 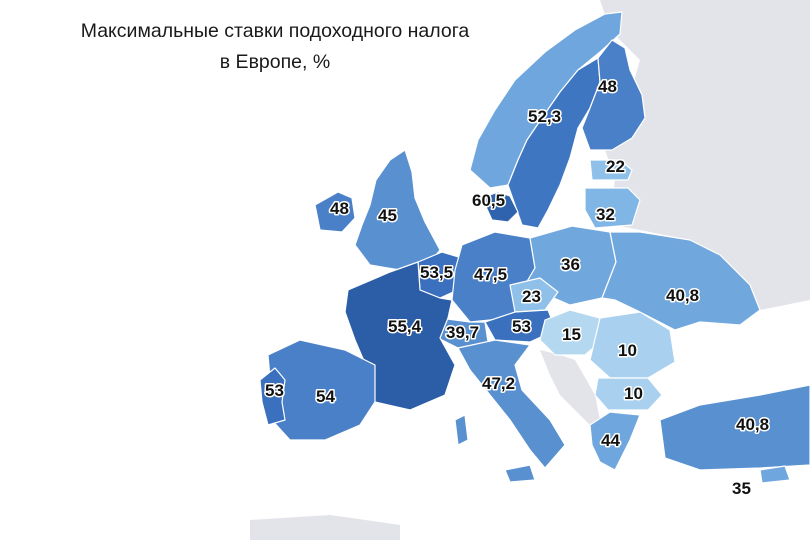 I want to click on country-latvia, so click(x=612, y=208).